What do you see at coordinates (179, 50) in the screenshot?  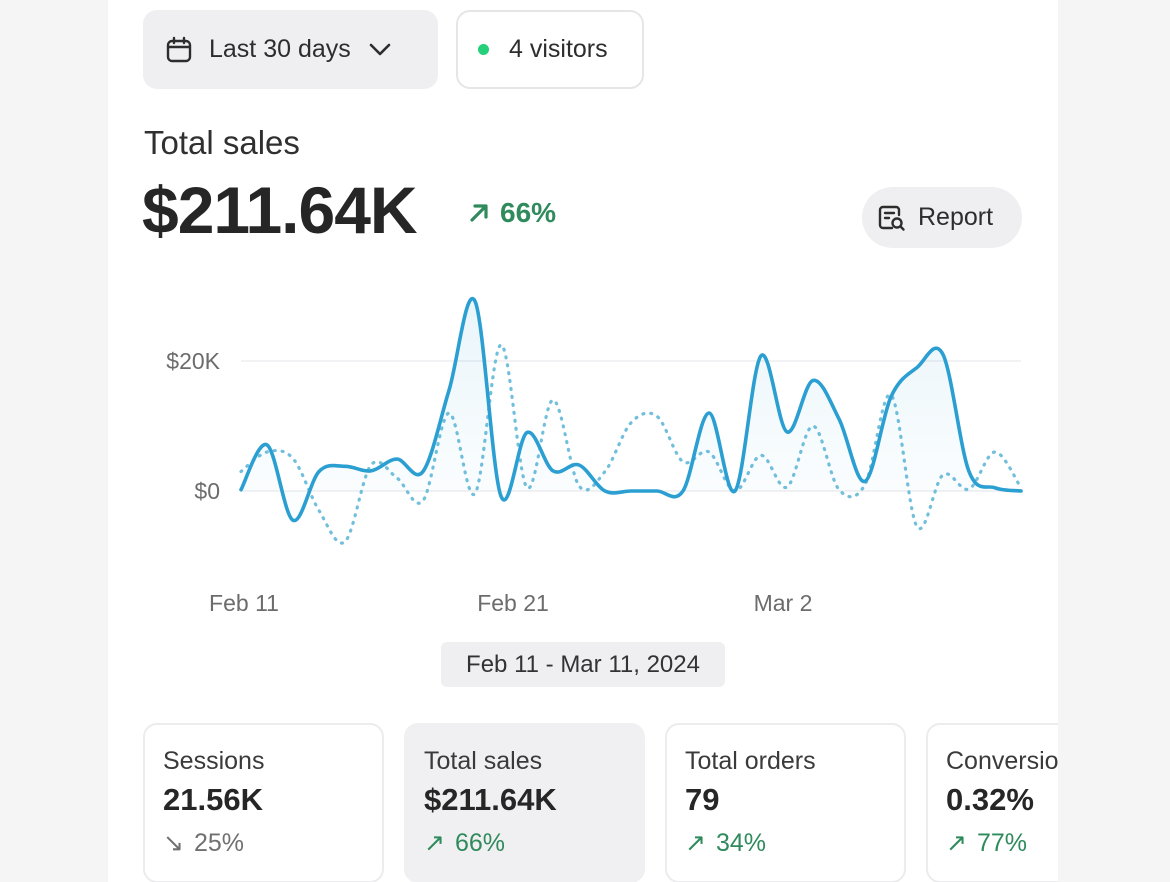 I see `calendar-icon` at bounding box center [179, 50].